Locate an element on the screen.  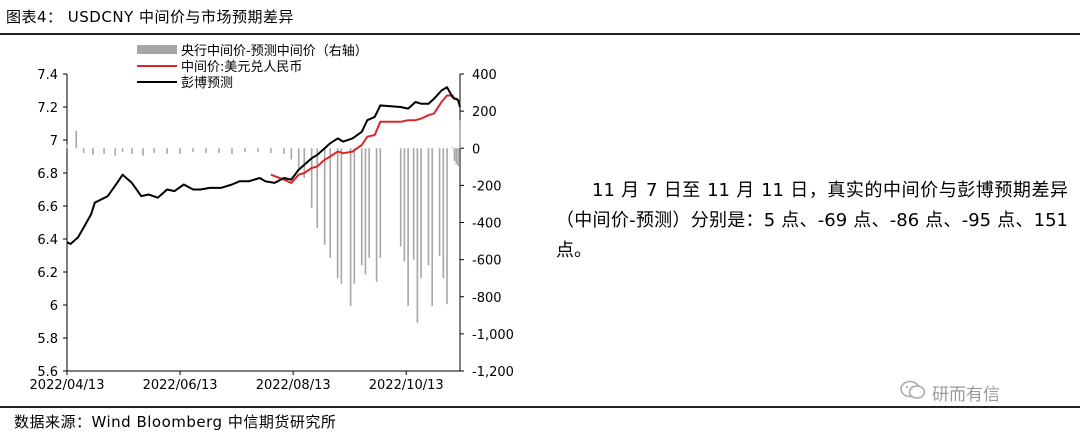
watermark-text: 研而有信 is located at coordinates (966, 395).